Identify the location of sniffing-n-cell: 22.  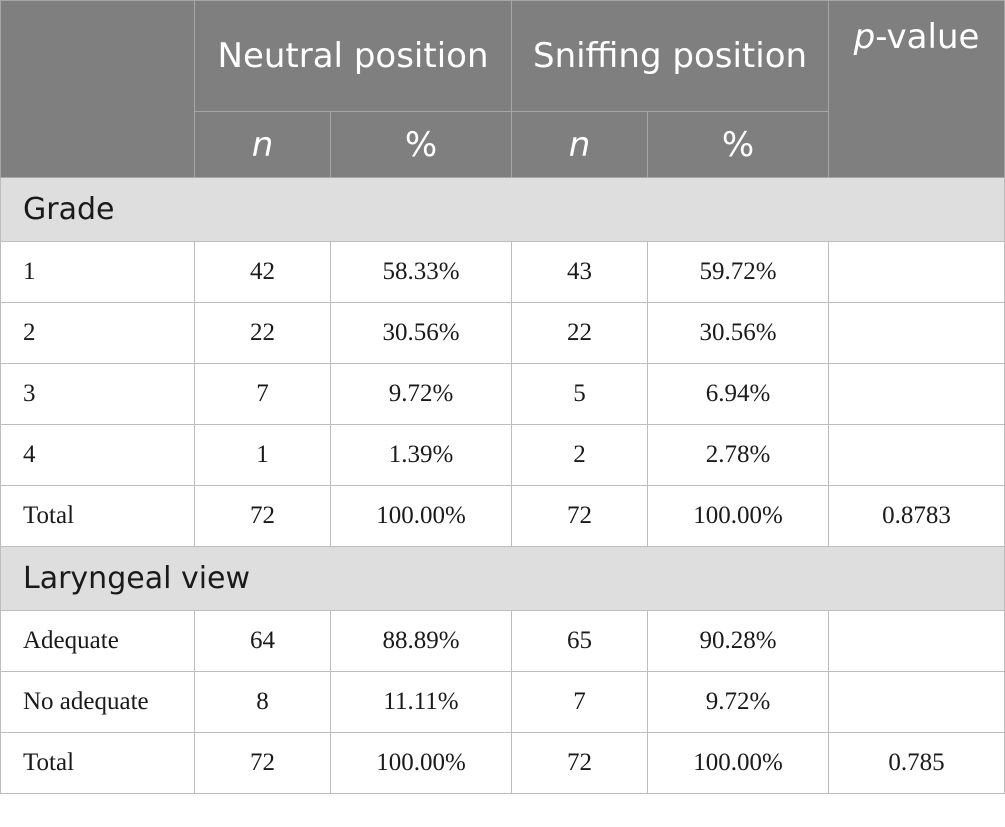
(580, 333).